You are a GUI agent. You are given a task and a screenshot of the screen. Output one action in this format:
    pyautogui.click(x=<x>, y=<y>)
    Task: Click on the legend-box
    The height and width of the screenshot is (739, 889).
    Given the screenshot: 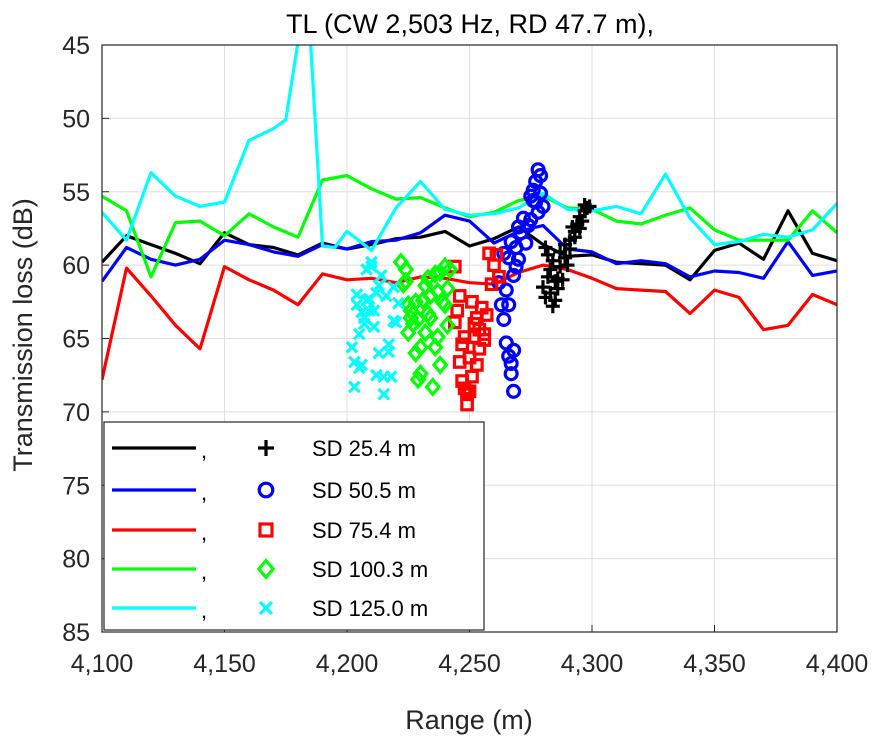 What is the action you would take?
    pyautogui.click(x=294, y=526)
    